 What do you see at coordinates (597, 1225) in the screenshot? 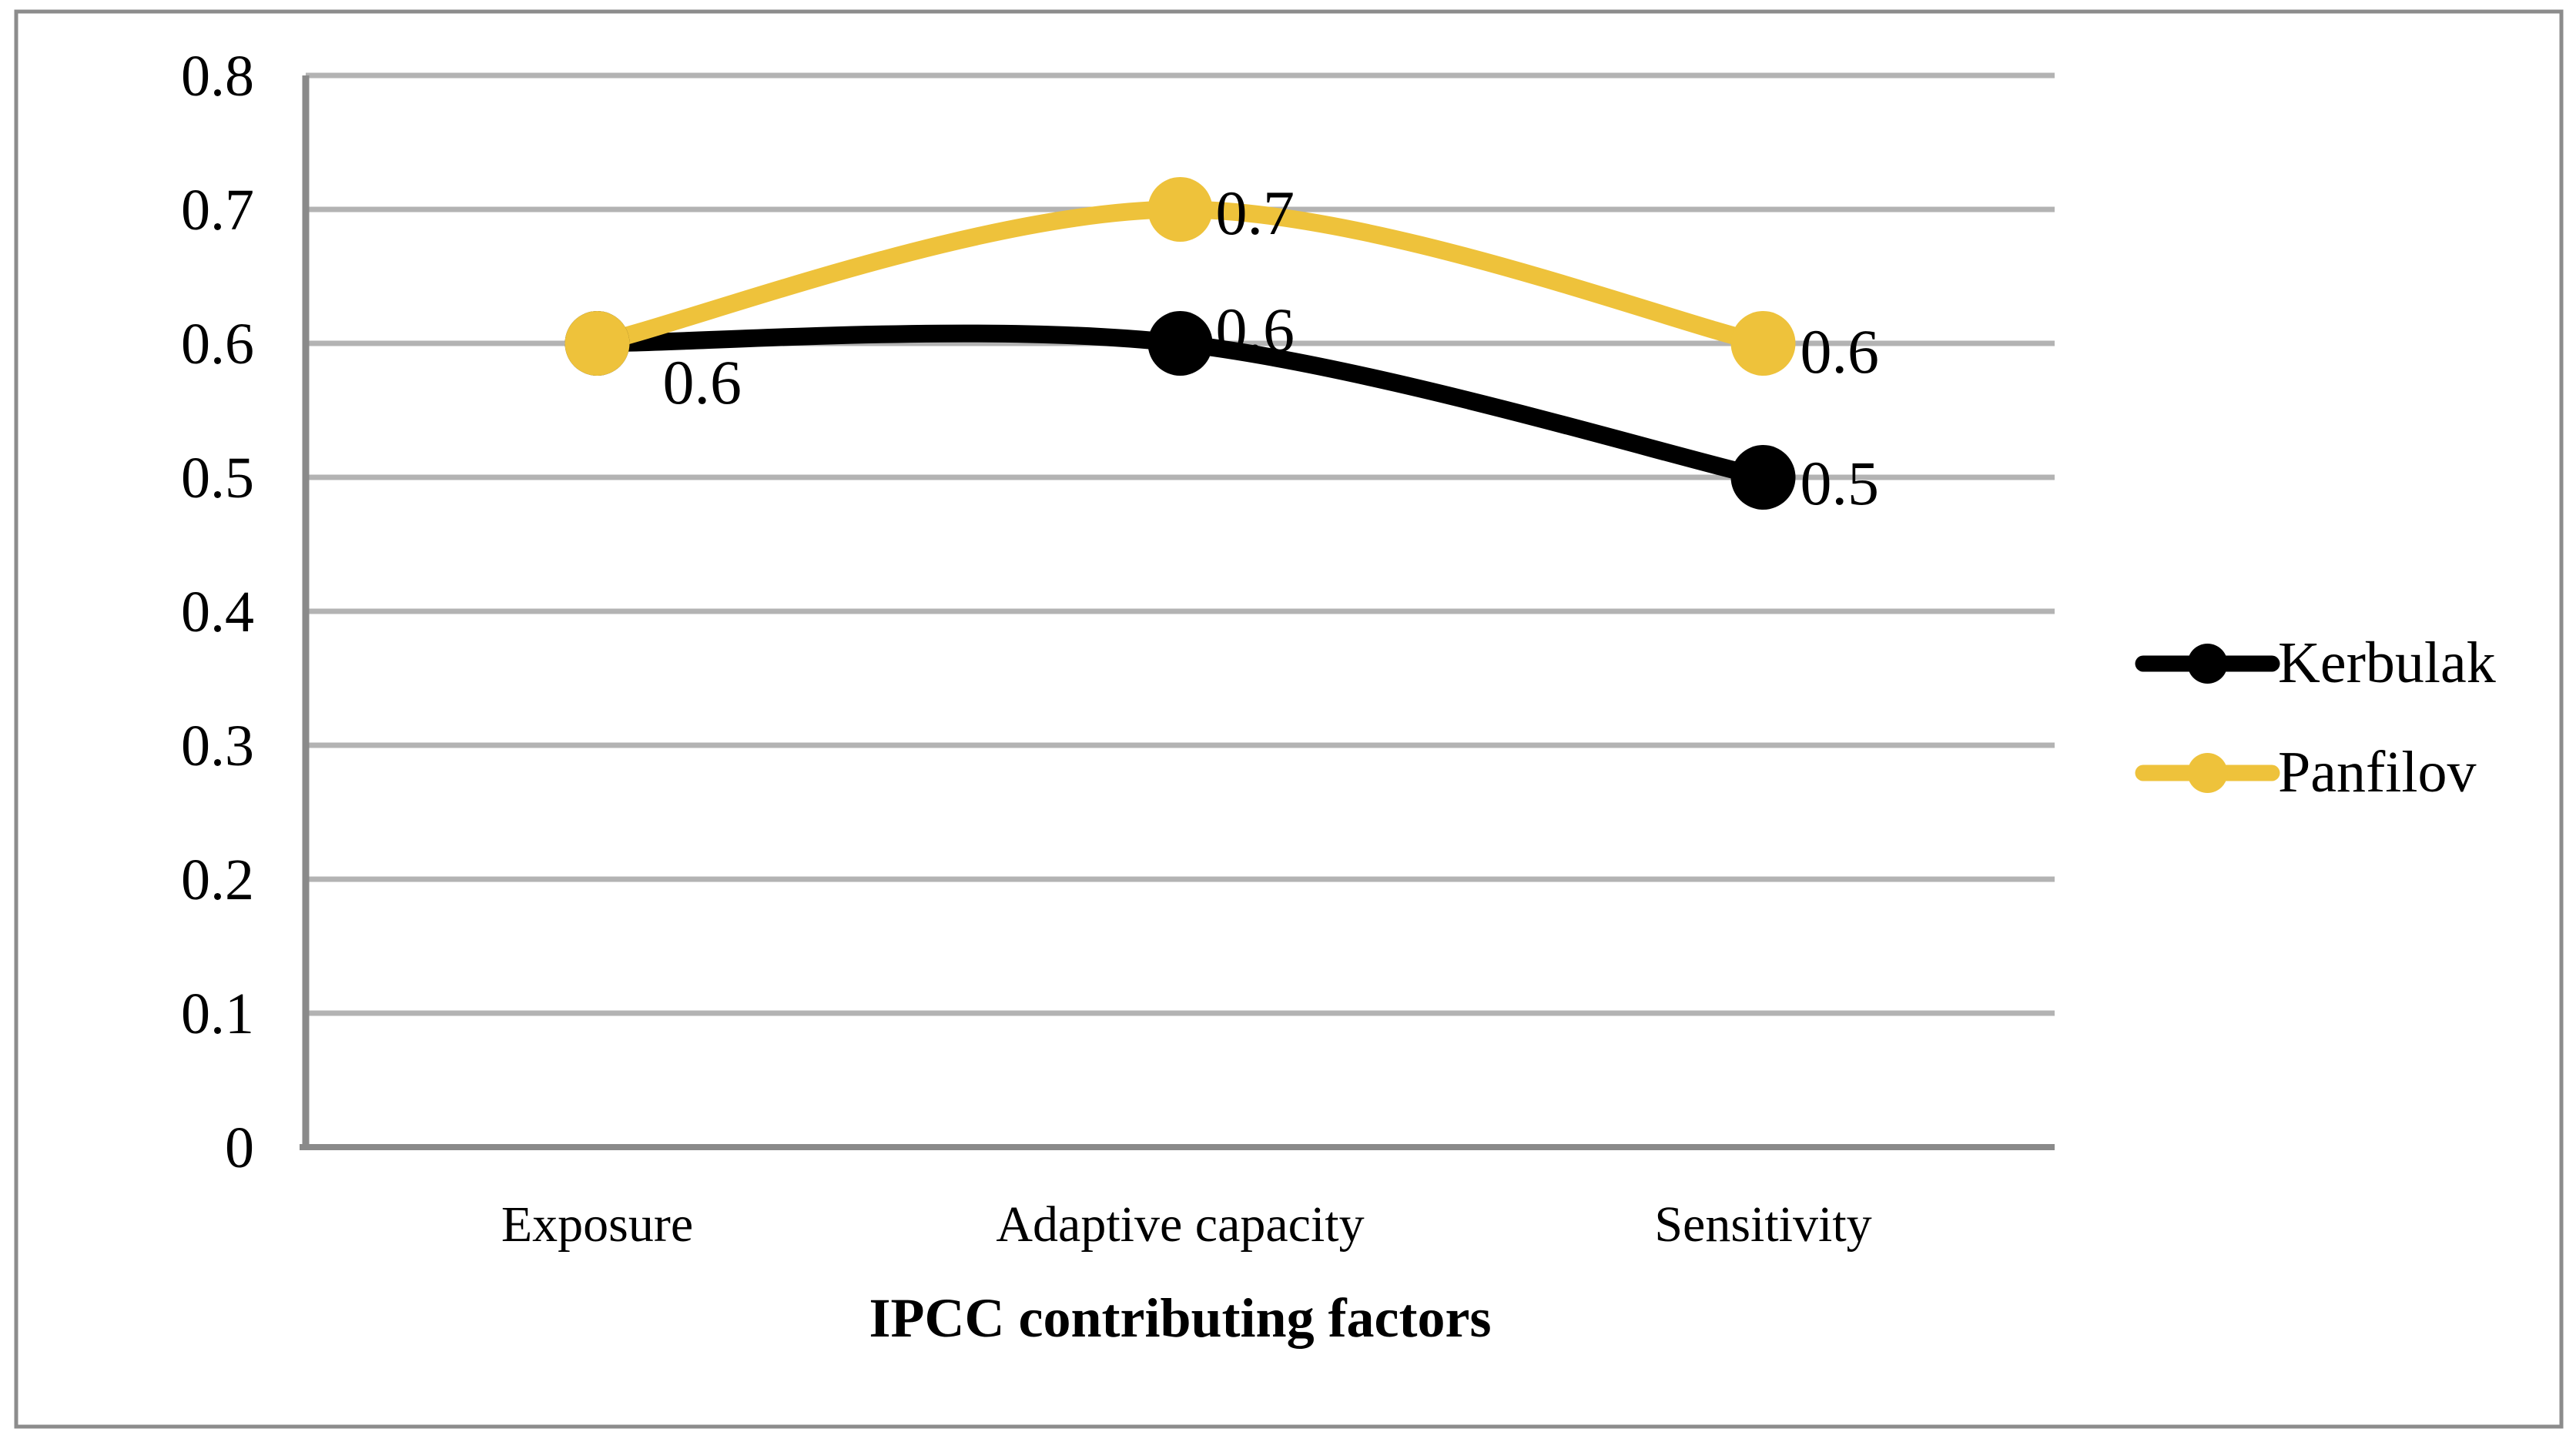
I see `x-category-label: Exposure` at bounding box center [597, 1225].